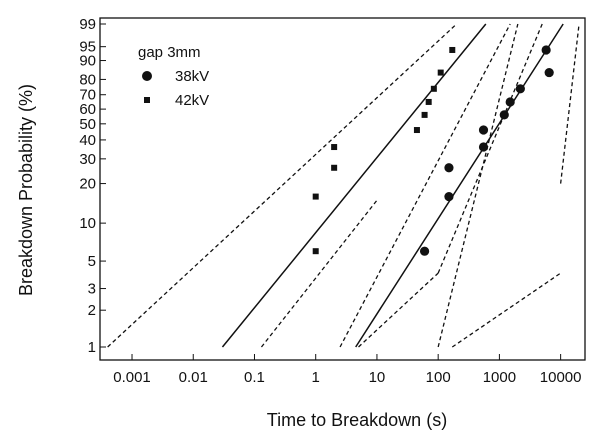  What do you see at coordinates (147, 76) in the screenshot?
I see `legend-marker-38kv` at bounding box center [147, 76].